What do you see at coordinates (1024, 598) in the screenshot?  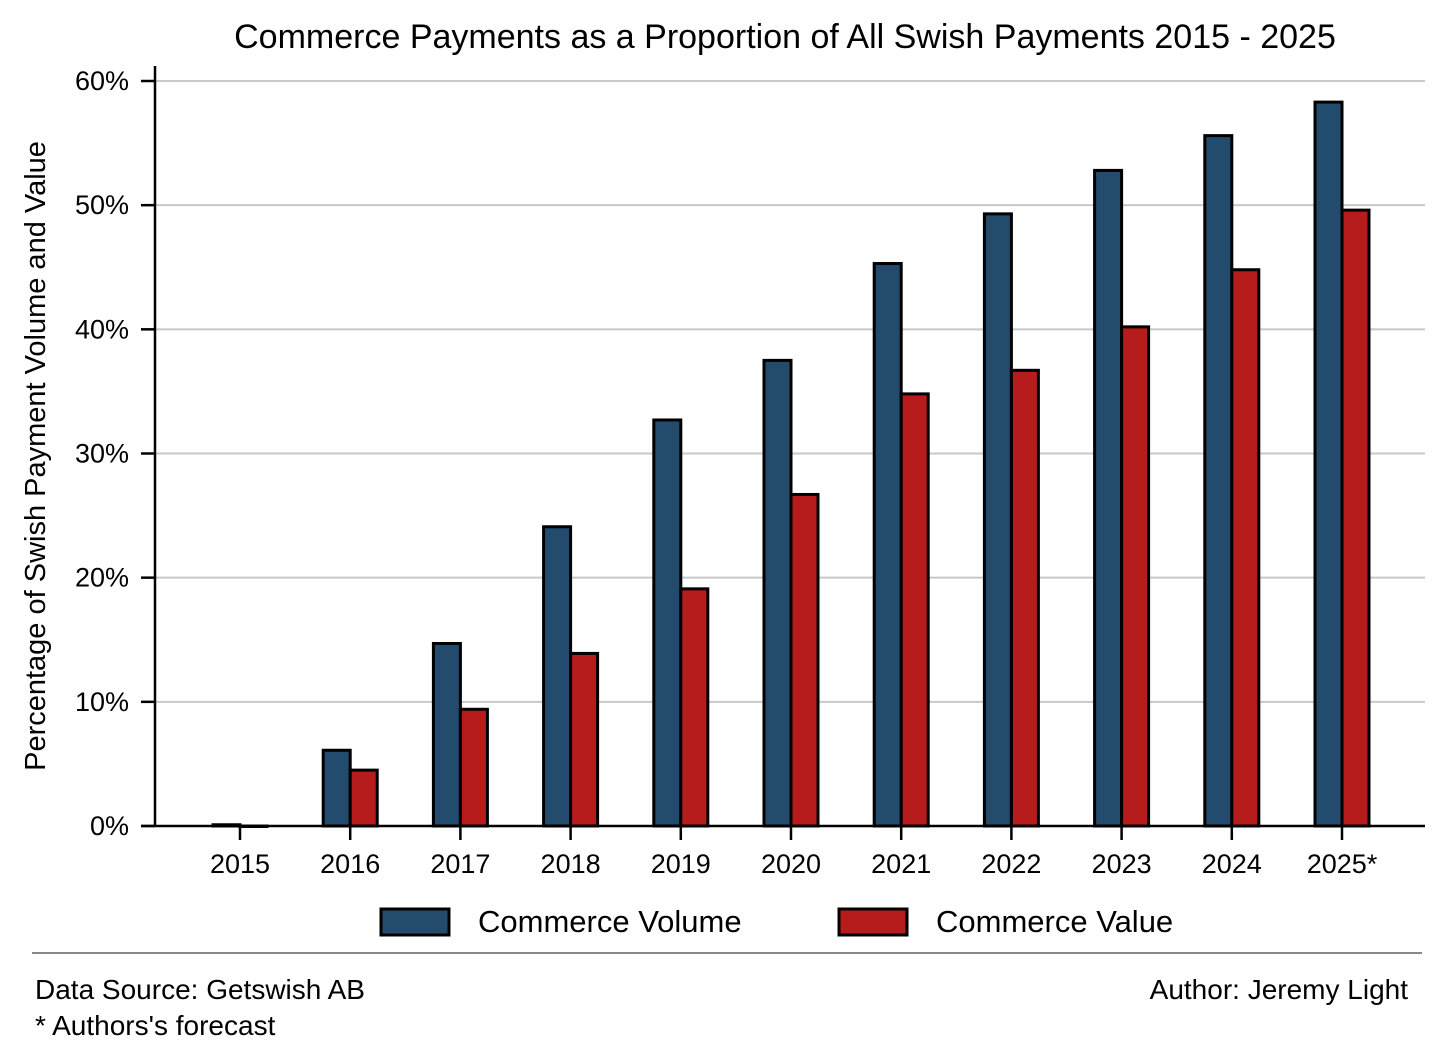 I see `bar-value-2022` at bounding box center [1024, 598].